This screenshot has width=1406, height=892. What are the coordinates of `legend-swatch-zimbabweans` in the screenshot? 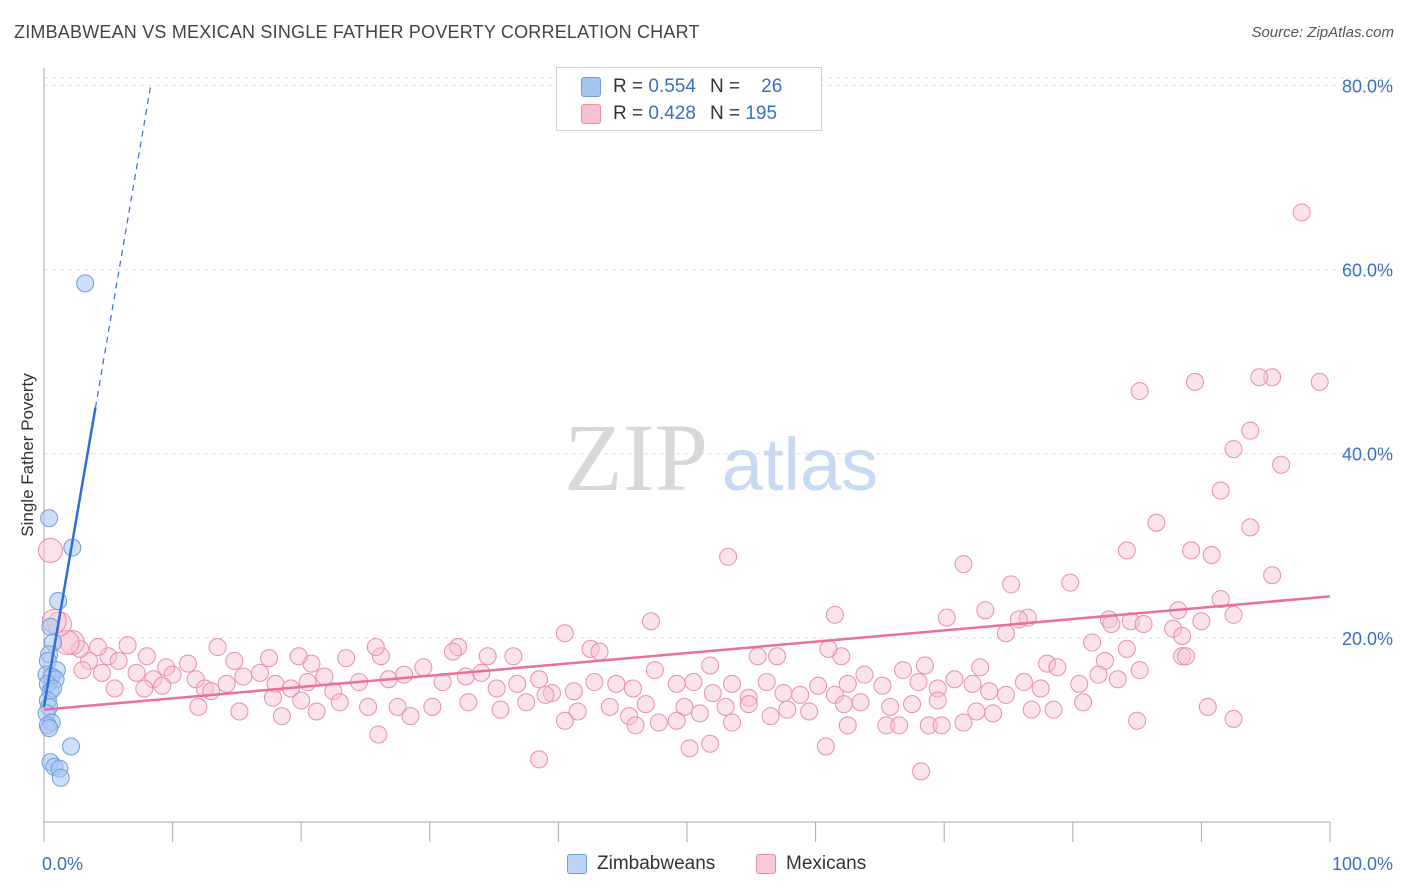 It's located at (591, 87).